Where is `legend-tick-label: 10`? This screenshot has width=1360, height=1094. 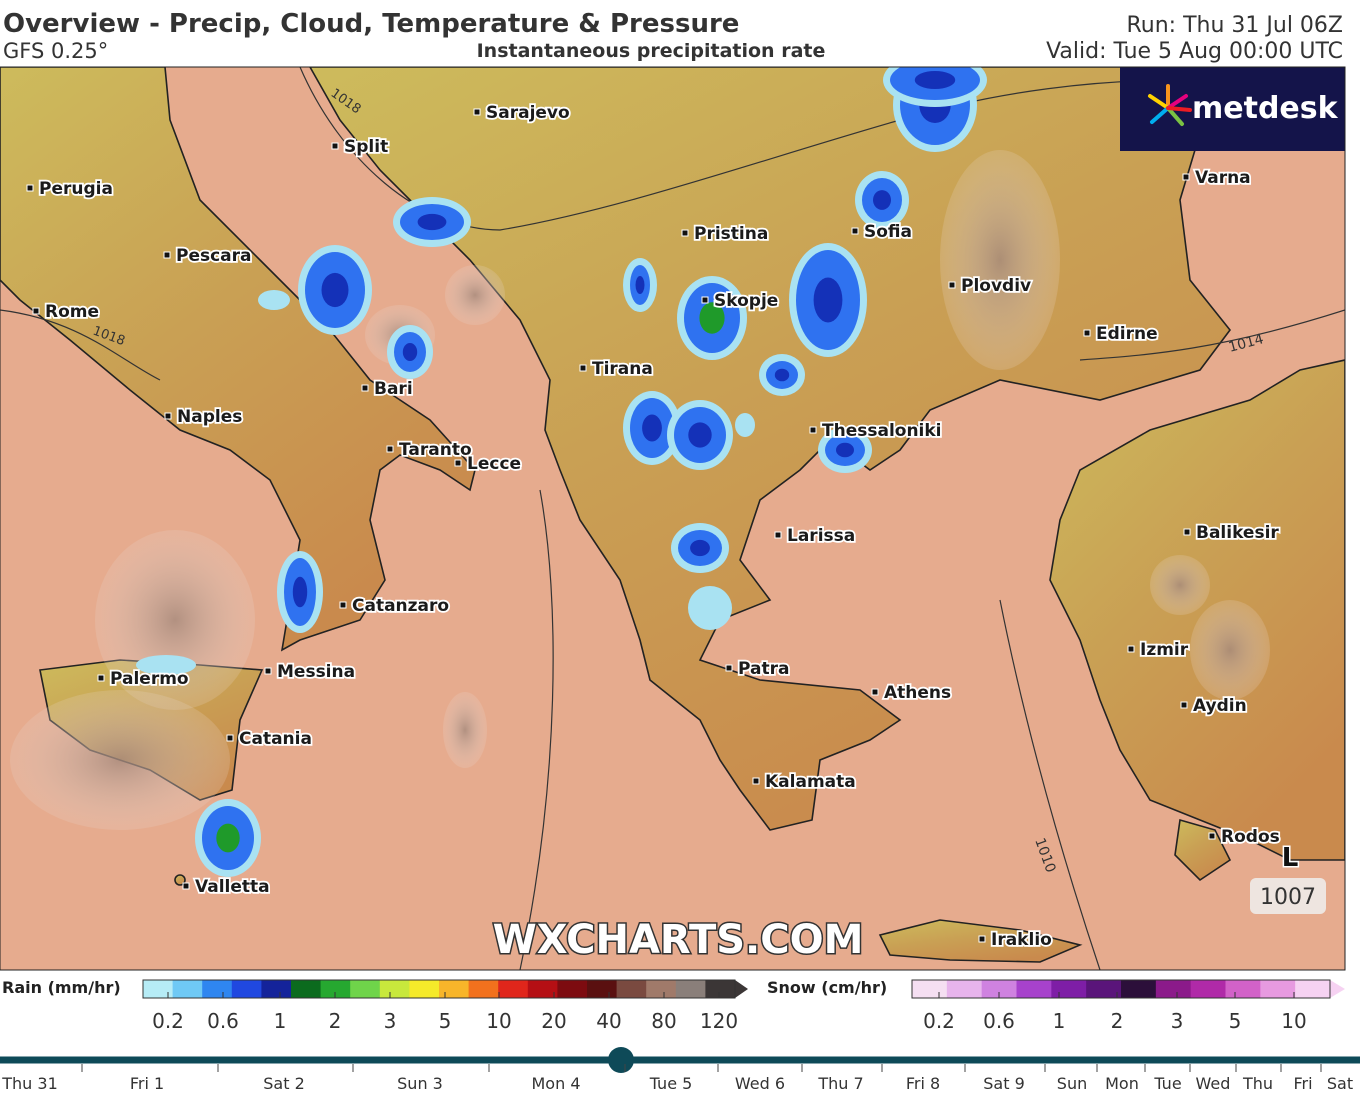 legend-tick-label: 10 is located at coordinates (498, 1021).